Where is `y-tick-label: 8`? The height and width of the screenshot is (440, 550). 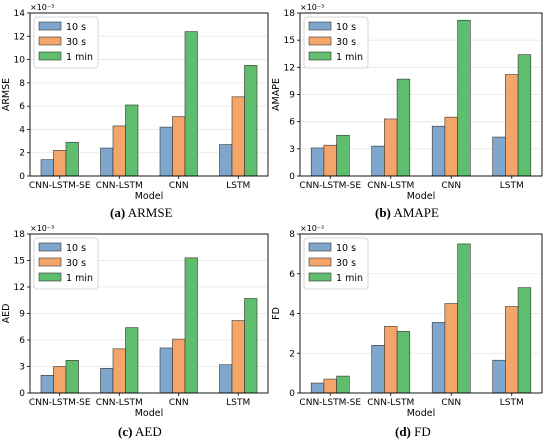 y-tick-label: 8 is located at coordinates (292, 235).